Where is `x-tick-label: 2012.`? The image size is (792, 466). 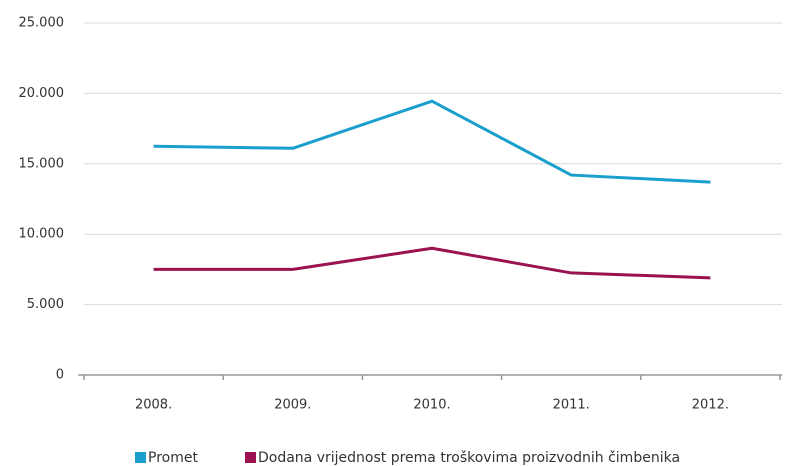 x-tick-label: 2012. is located at coordinates (710, 405).